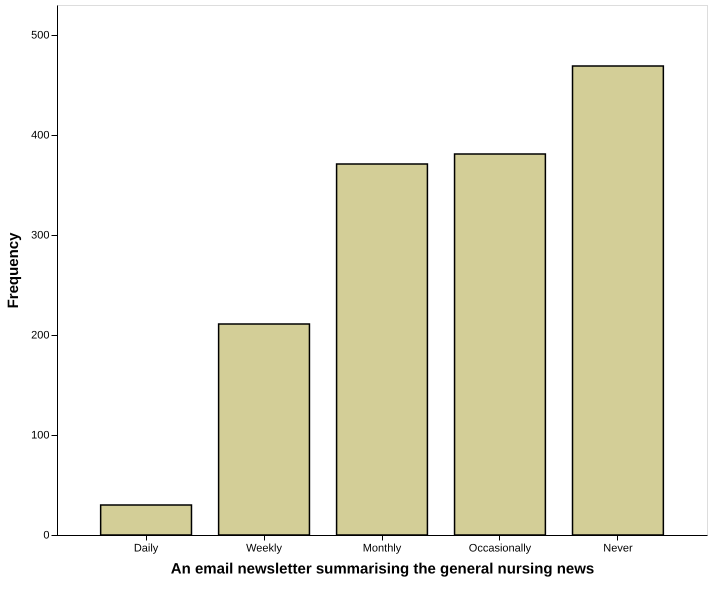 The height and width of the screenshot is (612, 724). I want to click on x-tick-label: Never, so click(618, 548).